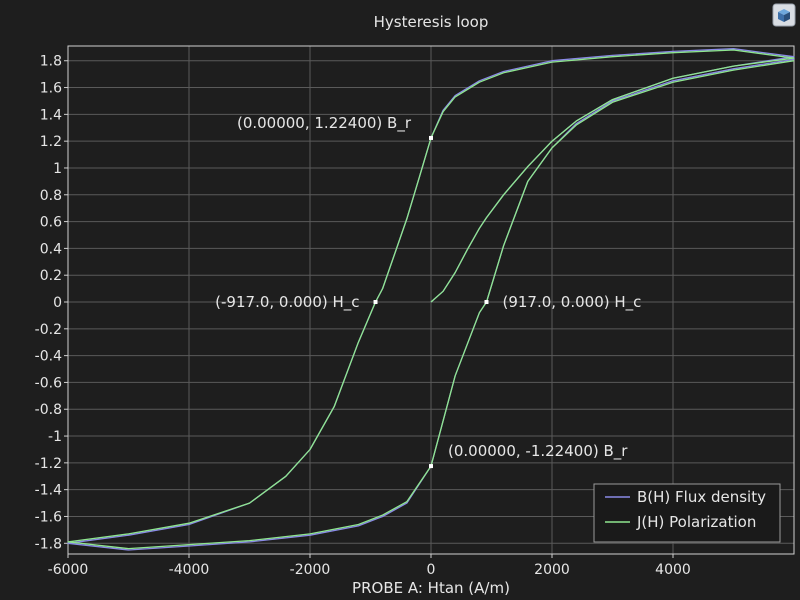  I want to click on x-tick-label: -6000, so click(68, 570).